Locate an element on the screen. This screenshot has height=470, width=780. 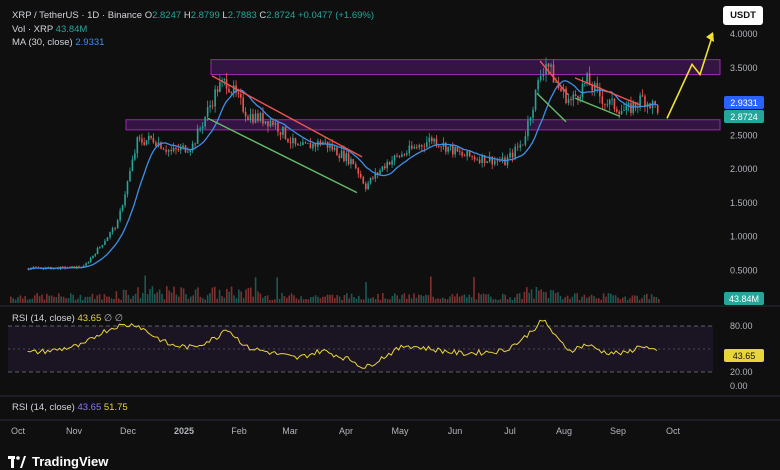
symbol-title: XRP / TetherUS · 1D · Binance is located at coordinates (77, 15).